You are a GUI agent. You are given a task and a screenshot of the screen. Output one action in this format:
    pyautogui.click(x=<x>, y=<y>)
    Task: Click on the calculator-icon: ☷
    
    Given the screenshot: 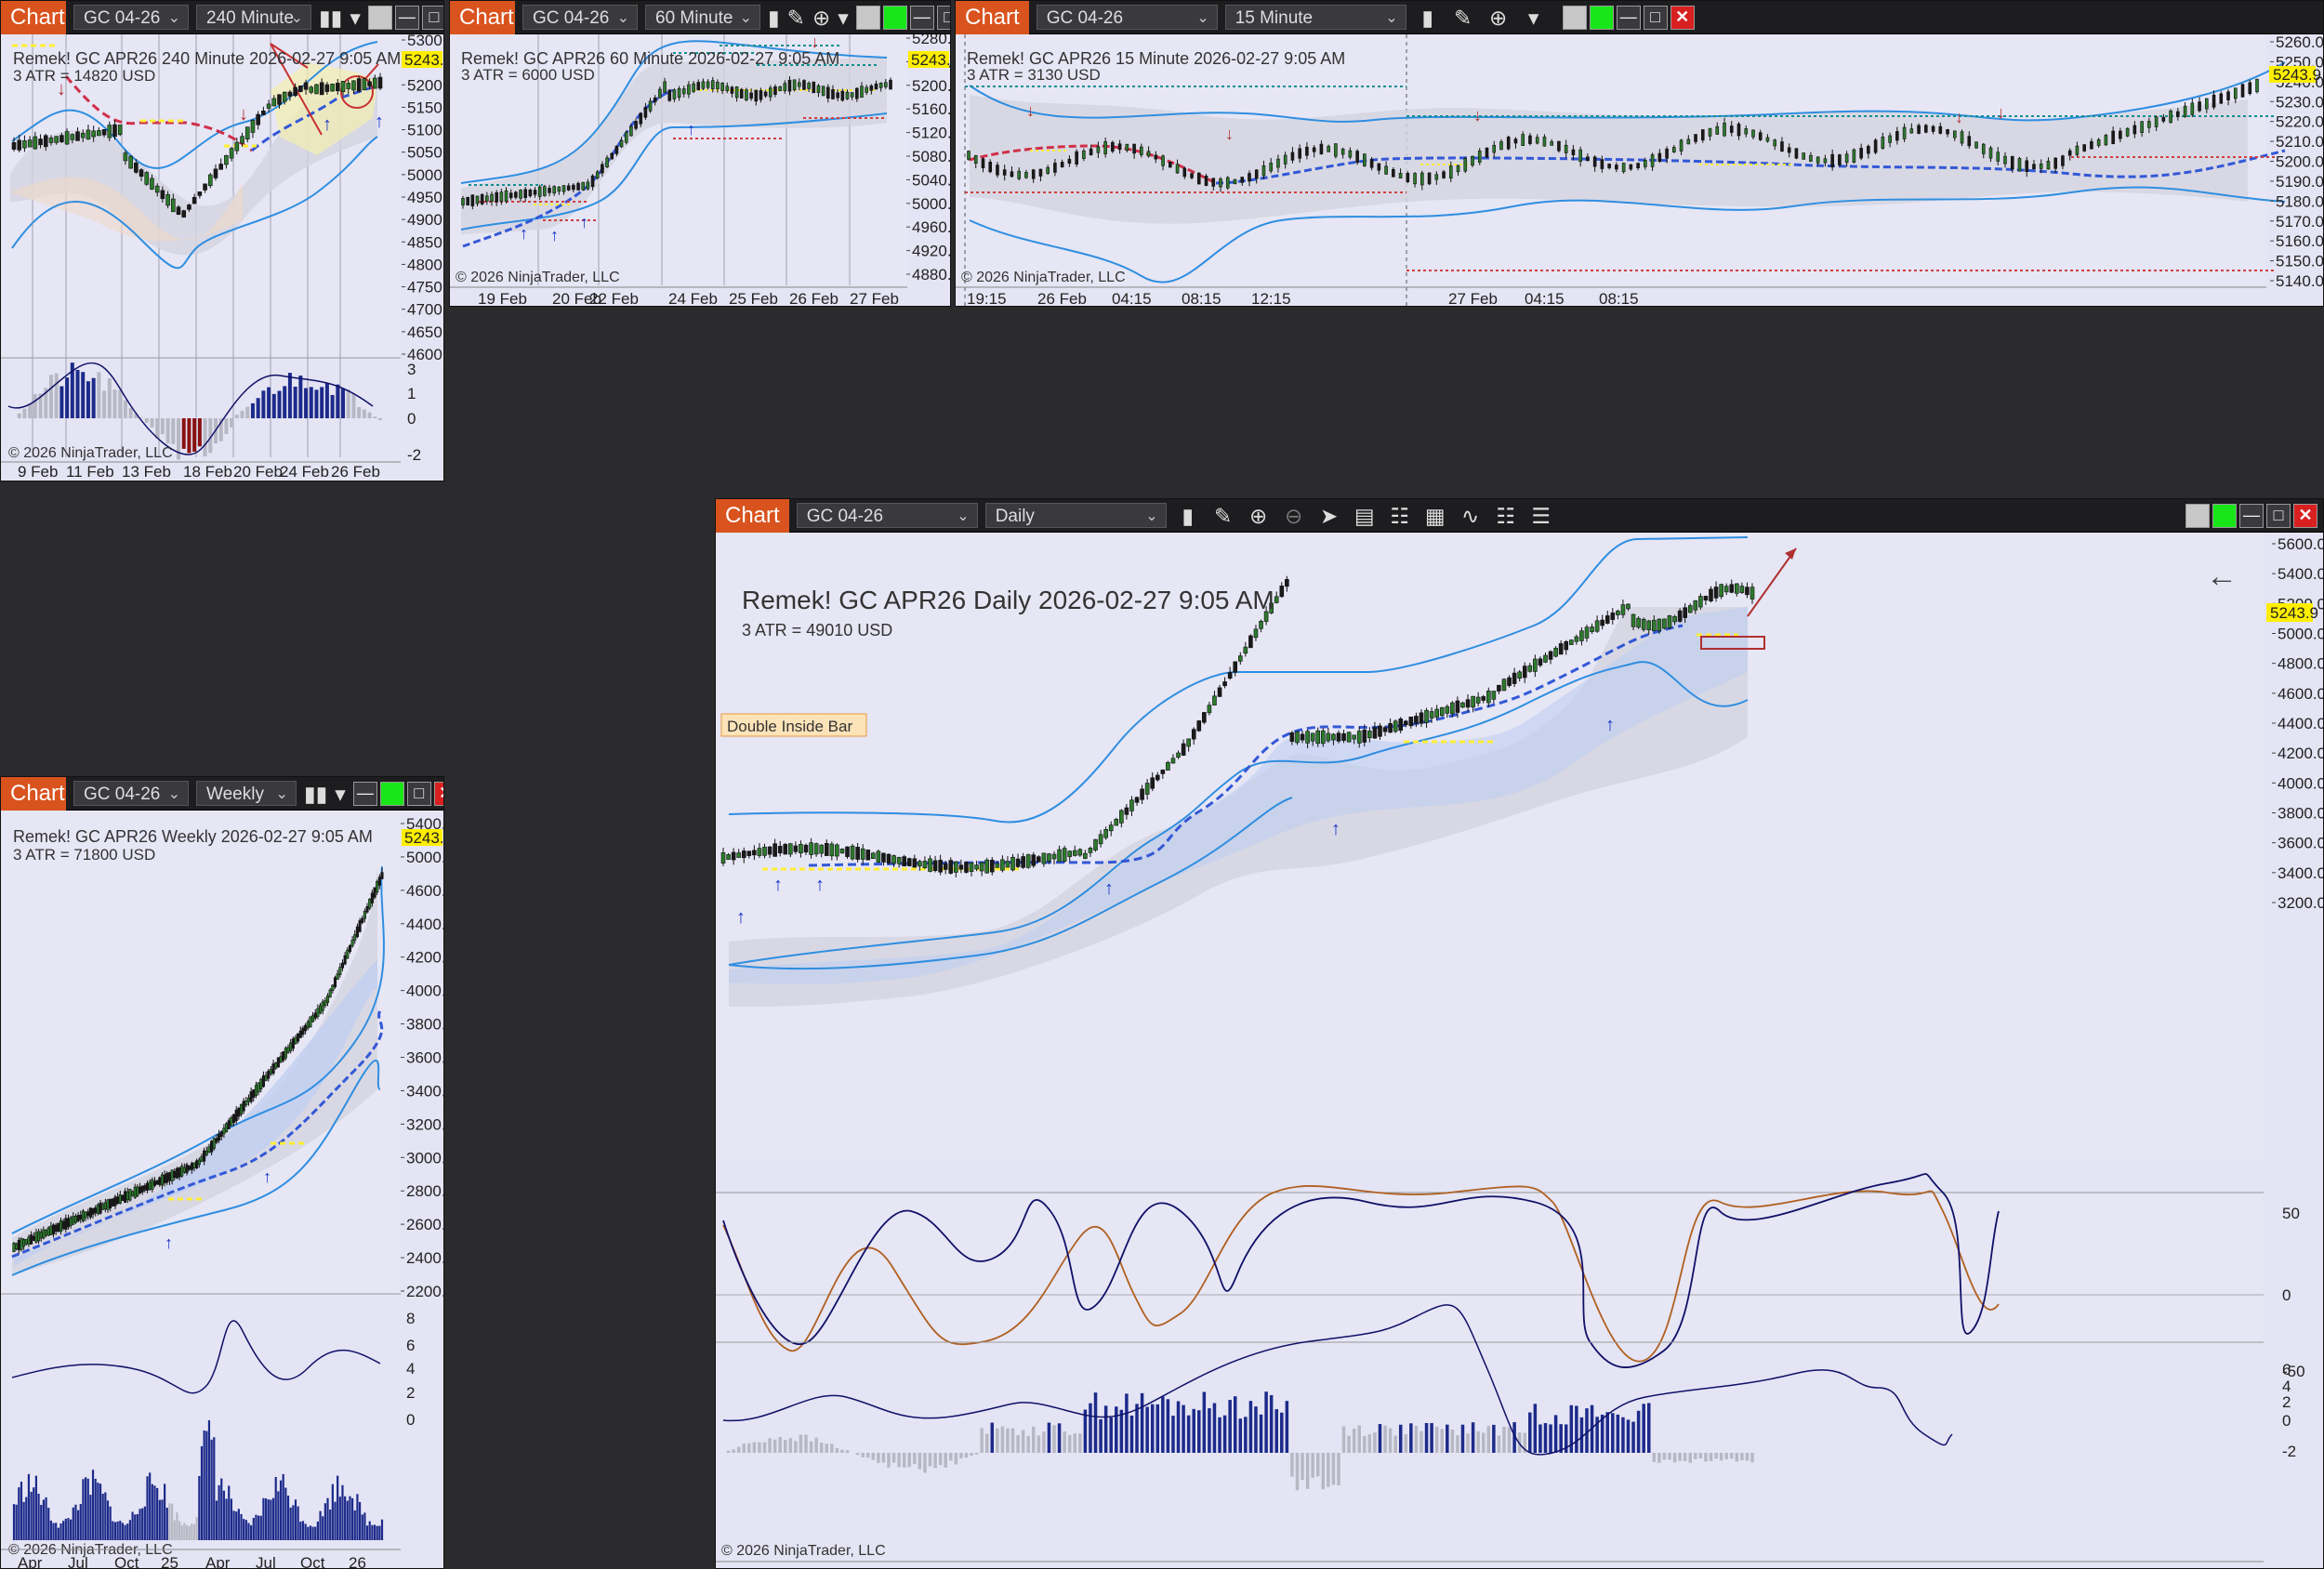 What is the action you would take?
    pyautogui.click(x=1505, y=515)
    